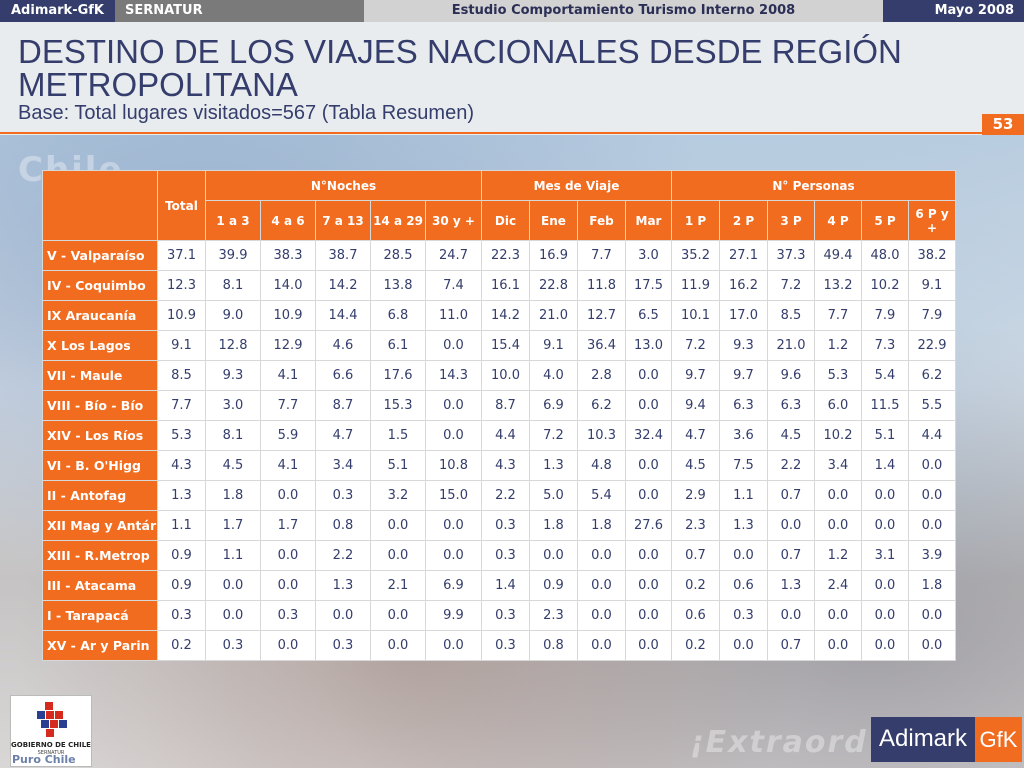  What do you see at coordinates (288, 405) in the screenshot?
I see `value-cell: 7.7` at bounding box center [288, 405].